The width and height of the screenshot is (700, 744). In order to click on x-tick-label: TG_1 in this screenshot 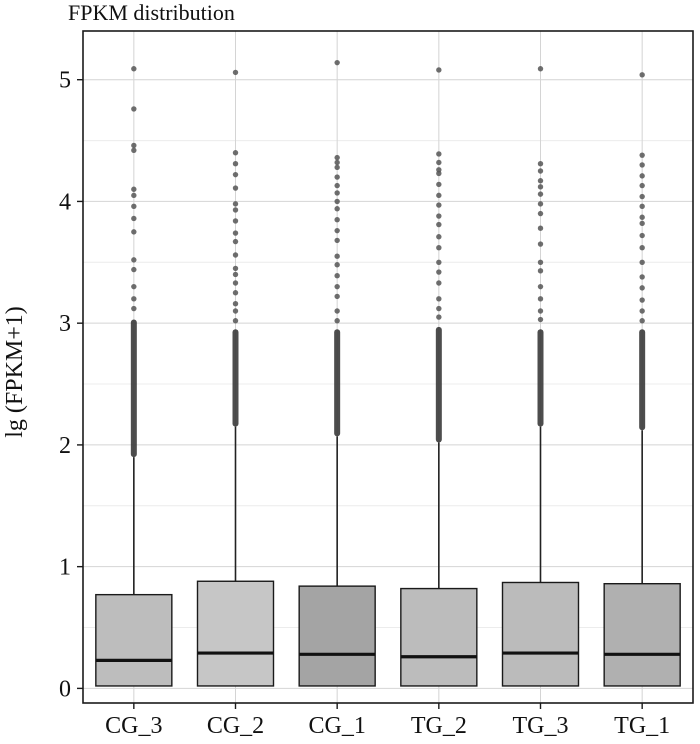, I will do `click(642, 726)`.